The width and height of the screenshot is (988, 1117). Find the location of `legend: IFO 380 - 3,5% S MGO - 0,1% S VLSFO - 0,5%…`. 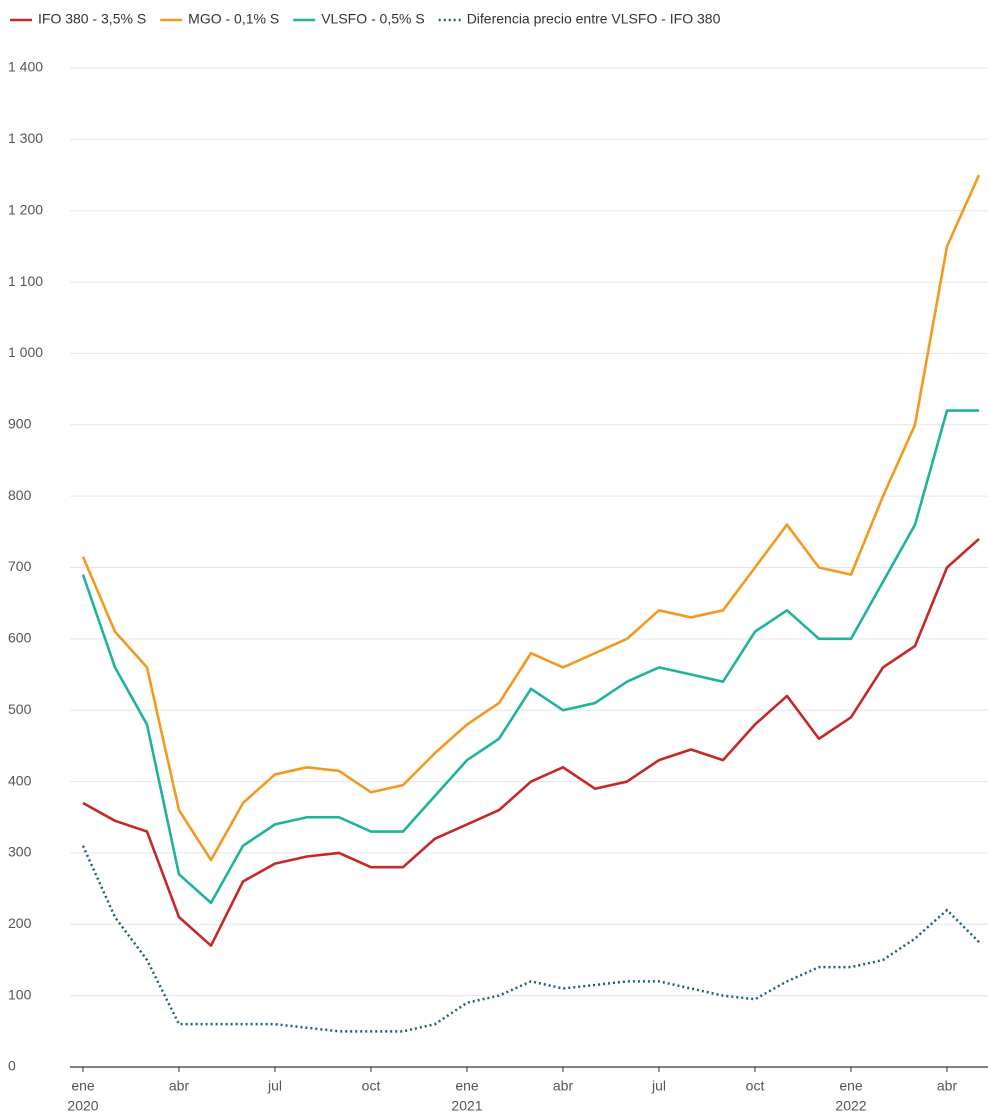

legend: IFO 380 - 3,5% S MGO - 0,1% S VLSFO - 0,5%… is located at coordinates (365, 19).